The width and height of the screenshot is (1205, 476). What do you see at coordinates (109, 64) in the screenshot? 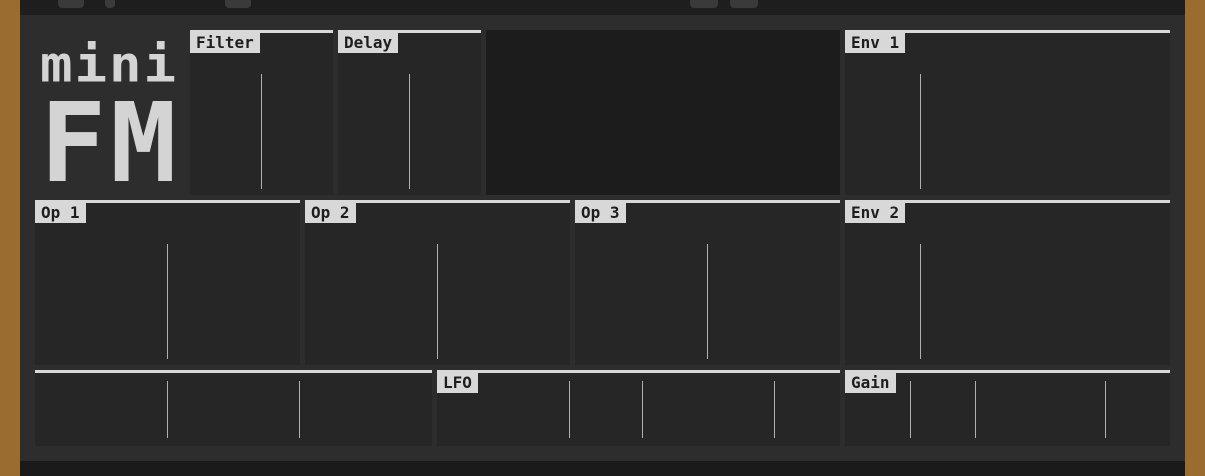
I see `logo-mini-text: mini` at bounding box center [109, 64].